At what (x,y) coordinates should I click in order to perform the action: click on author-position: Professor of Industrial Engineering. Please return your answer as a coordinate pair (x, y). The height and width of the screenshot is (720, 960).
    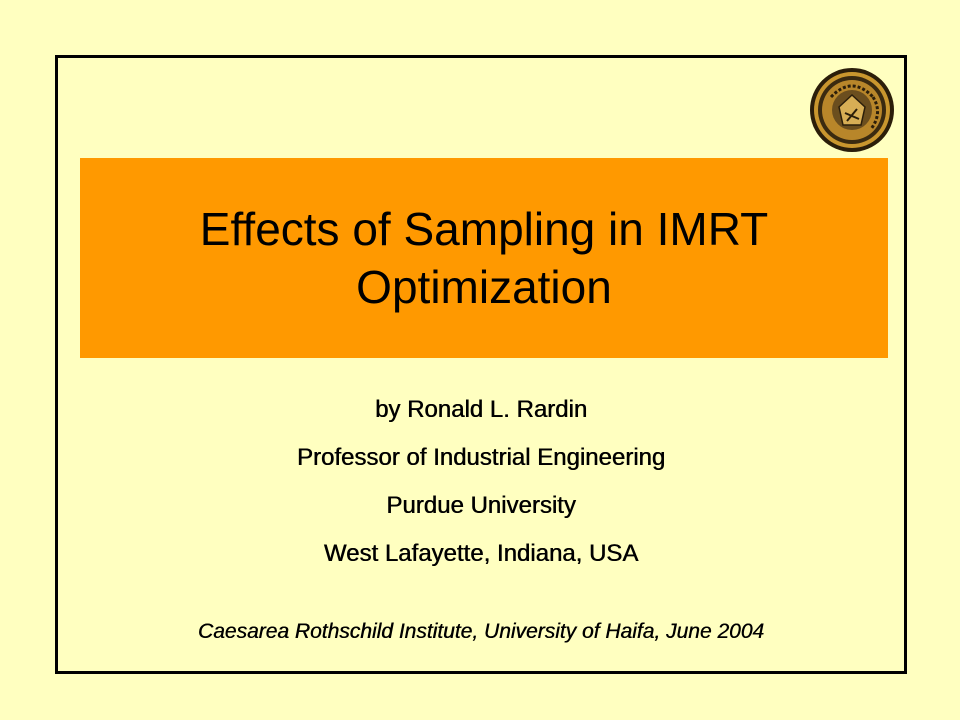
    Looking at the image, I should click on (481, 457).